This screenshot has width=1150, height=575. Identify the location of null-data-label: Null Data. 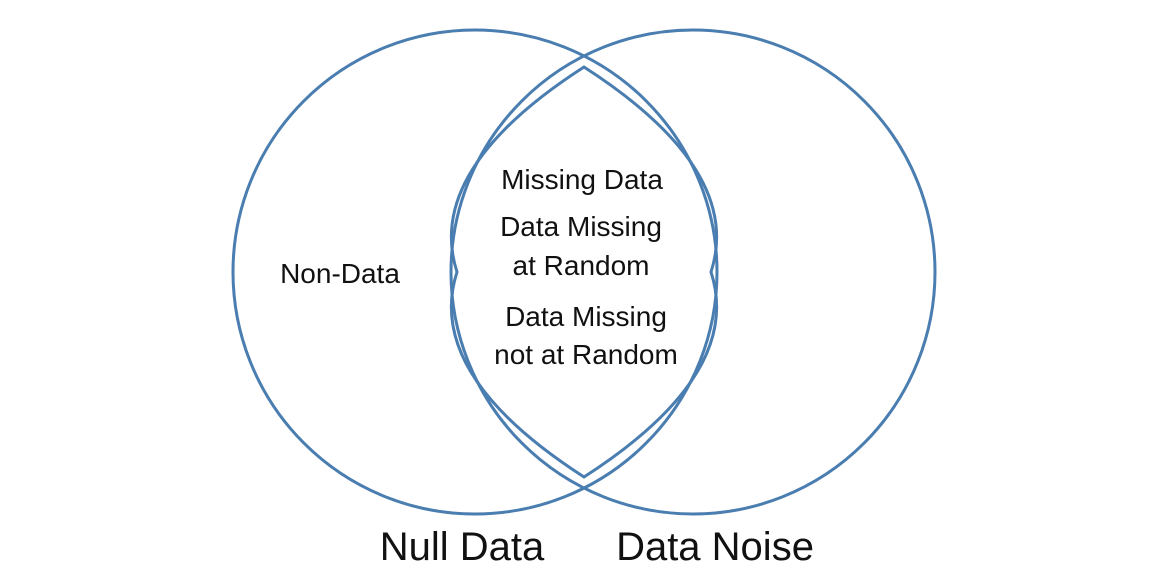
(462, 547).